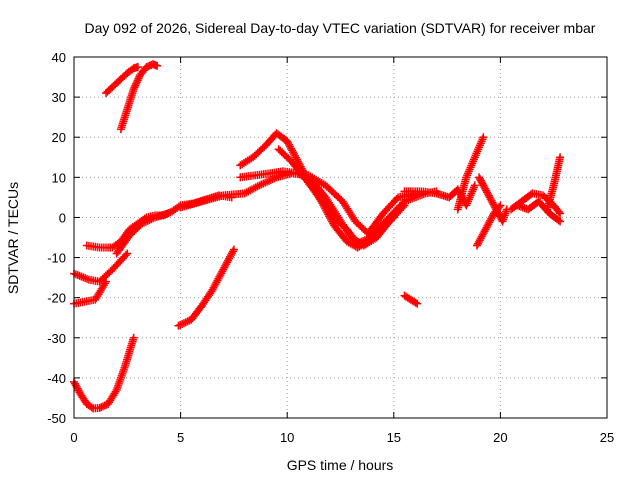  What do you see at coordinates (180, 437) in the screenshot?
I see `x-tick-label-1: 5` at bounding box center [180, 437].